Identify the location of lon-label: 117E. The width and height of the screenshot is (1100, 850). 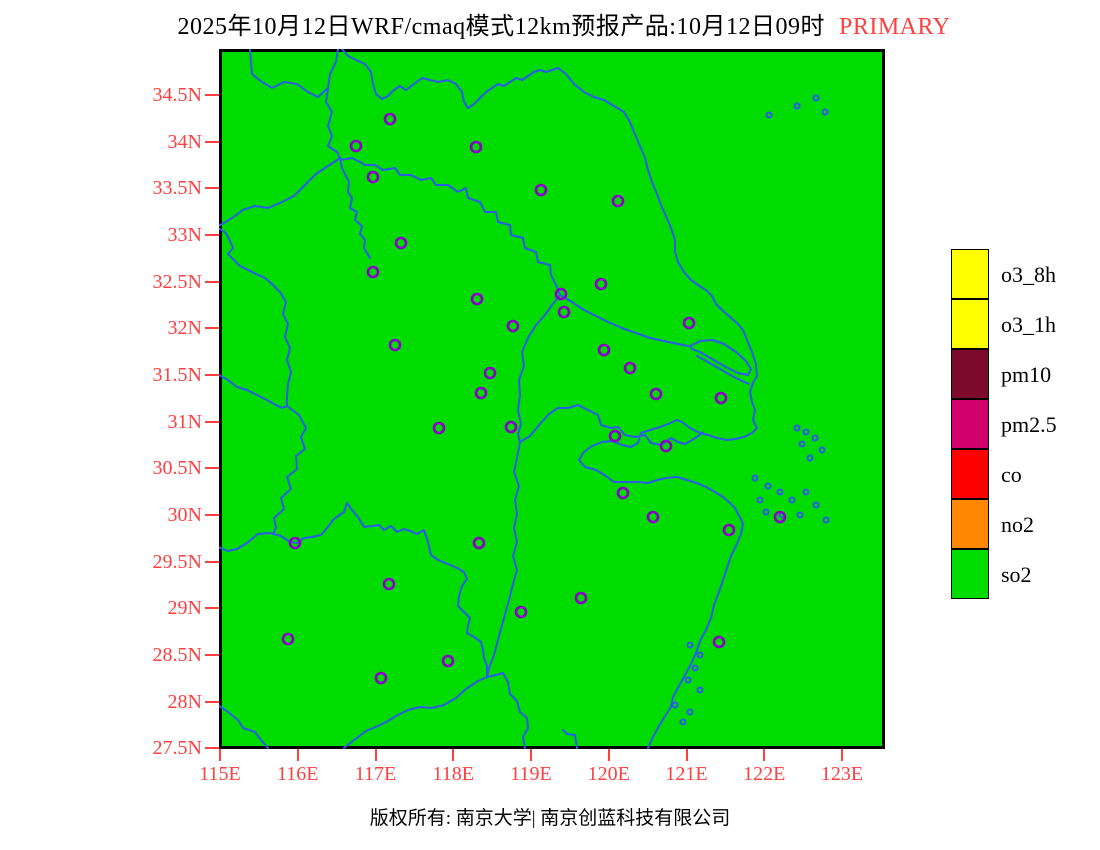
(375, 774).